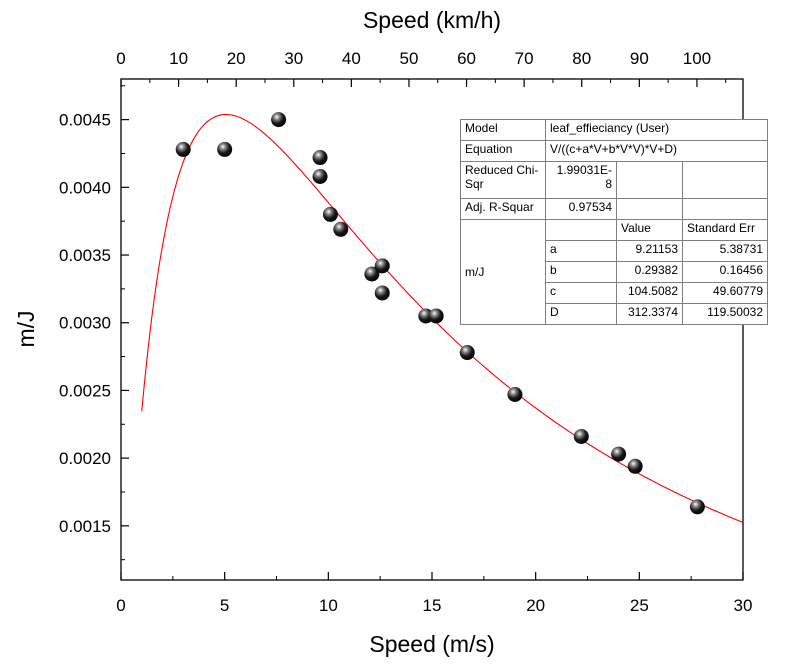 The height and width of the screenshot is (665, 795). I want to click on model-label: Model, so click(503, 130).